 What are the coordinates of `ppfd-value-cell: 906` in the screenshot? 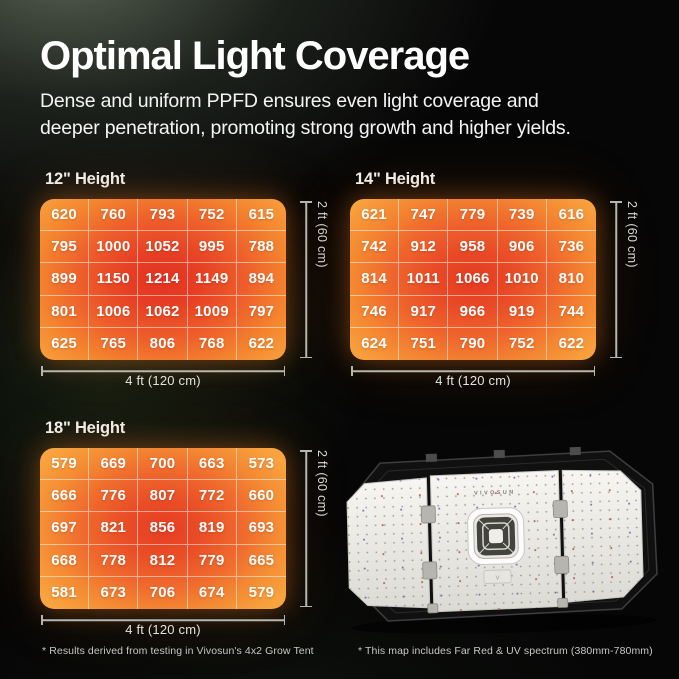 It's located at (522, 247).